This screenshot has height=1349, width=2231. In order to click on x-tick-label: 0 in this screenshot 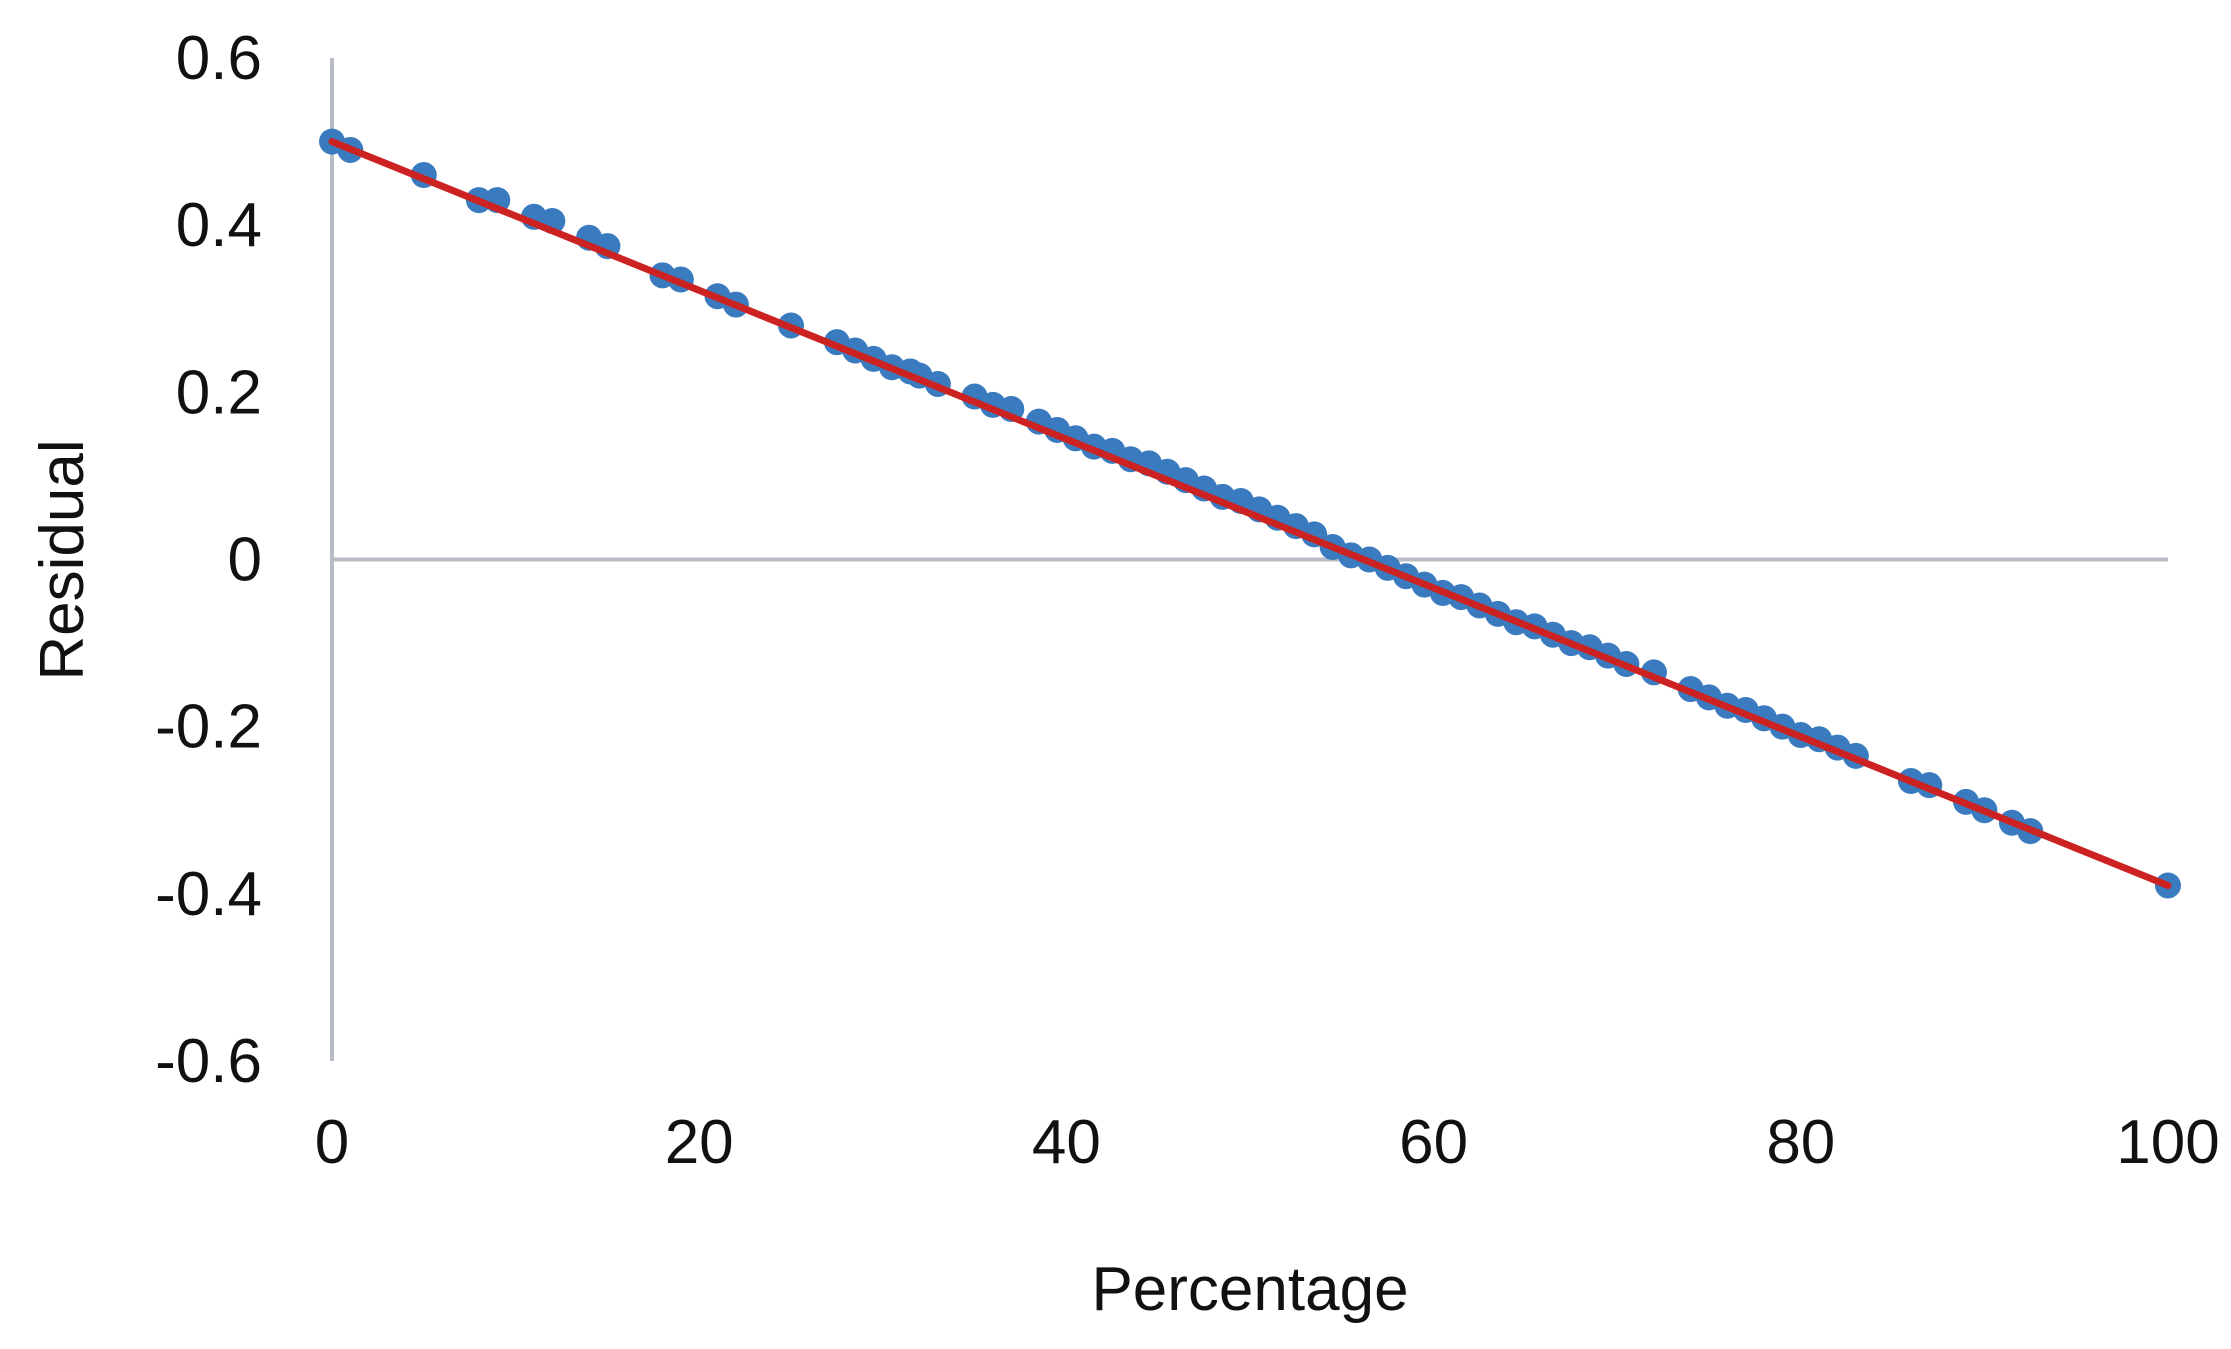, I will do `click(332, 1142)`.